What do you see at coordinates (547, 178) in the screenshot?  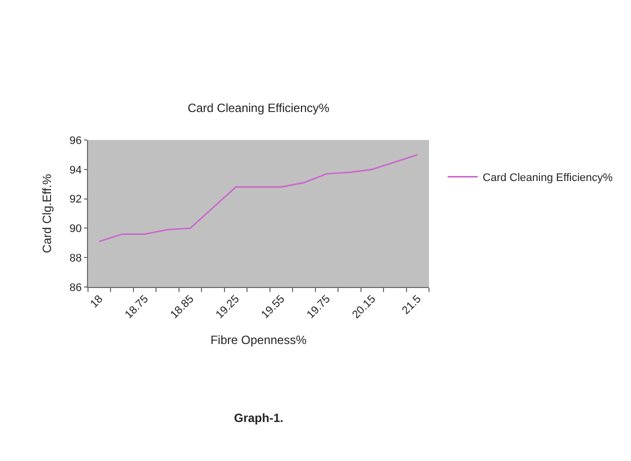 I see `legend-label: Card Cleaning Efficiency%` at bounding box center [547, 178].